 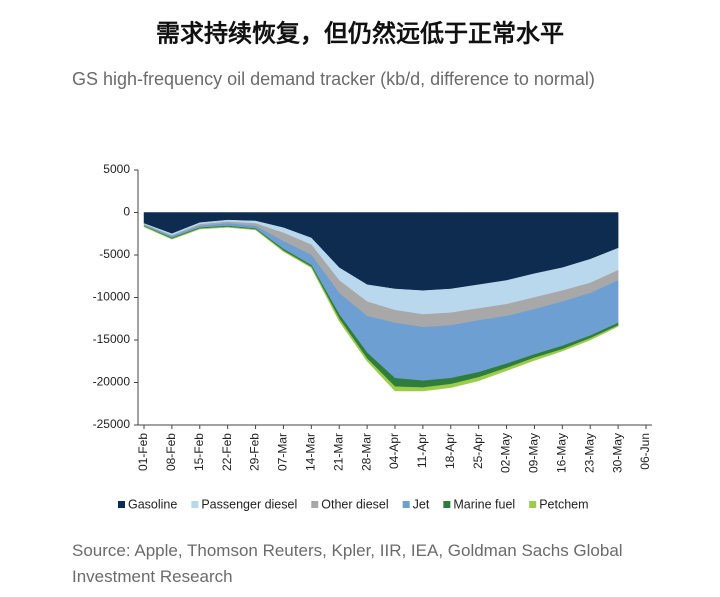 What do you see at coordinates (394, 451) in the screenshot?
I see `x-tick-label: 04-Apr` at bounding box center [394, 451].